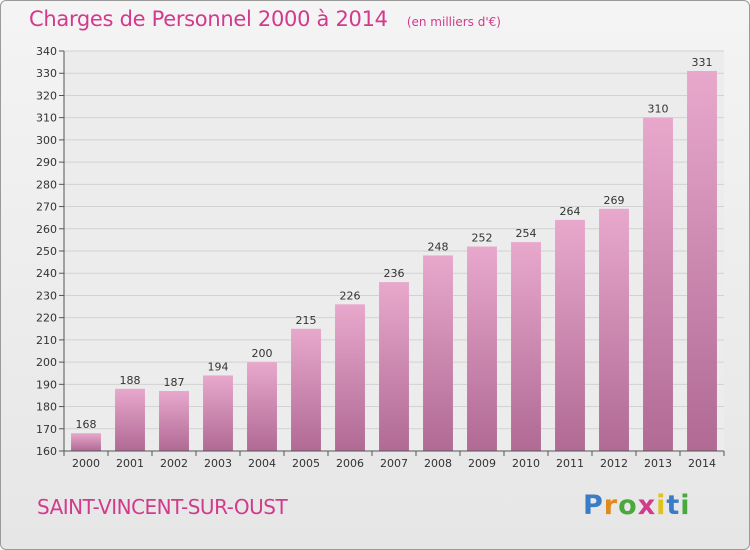  Describe the element at coordinates (306, 463) in the screenshot. I see `x-tick-label-2005: 2005` at that location.